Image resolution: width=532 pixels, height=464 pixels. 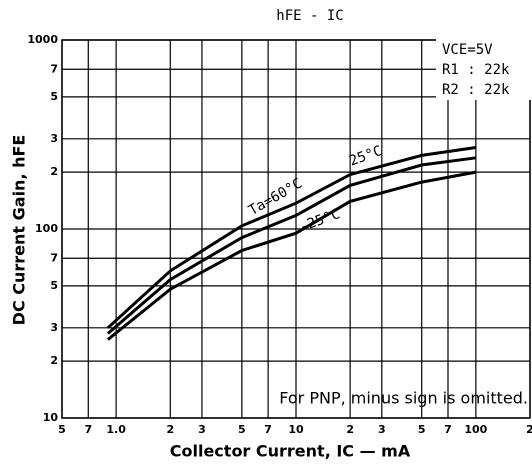 I want to click on y-tick-label: 1000, so click(x=42, y=39).